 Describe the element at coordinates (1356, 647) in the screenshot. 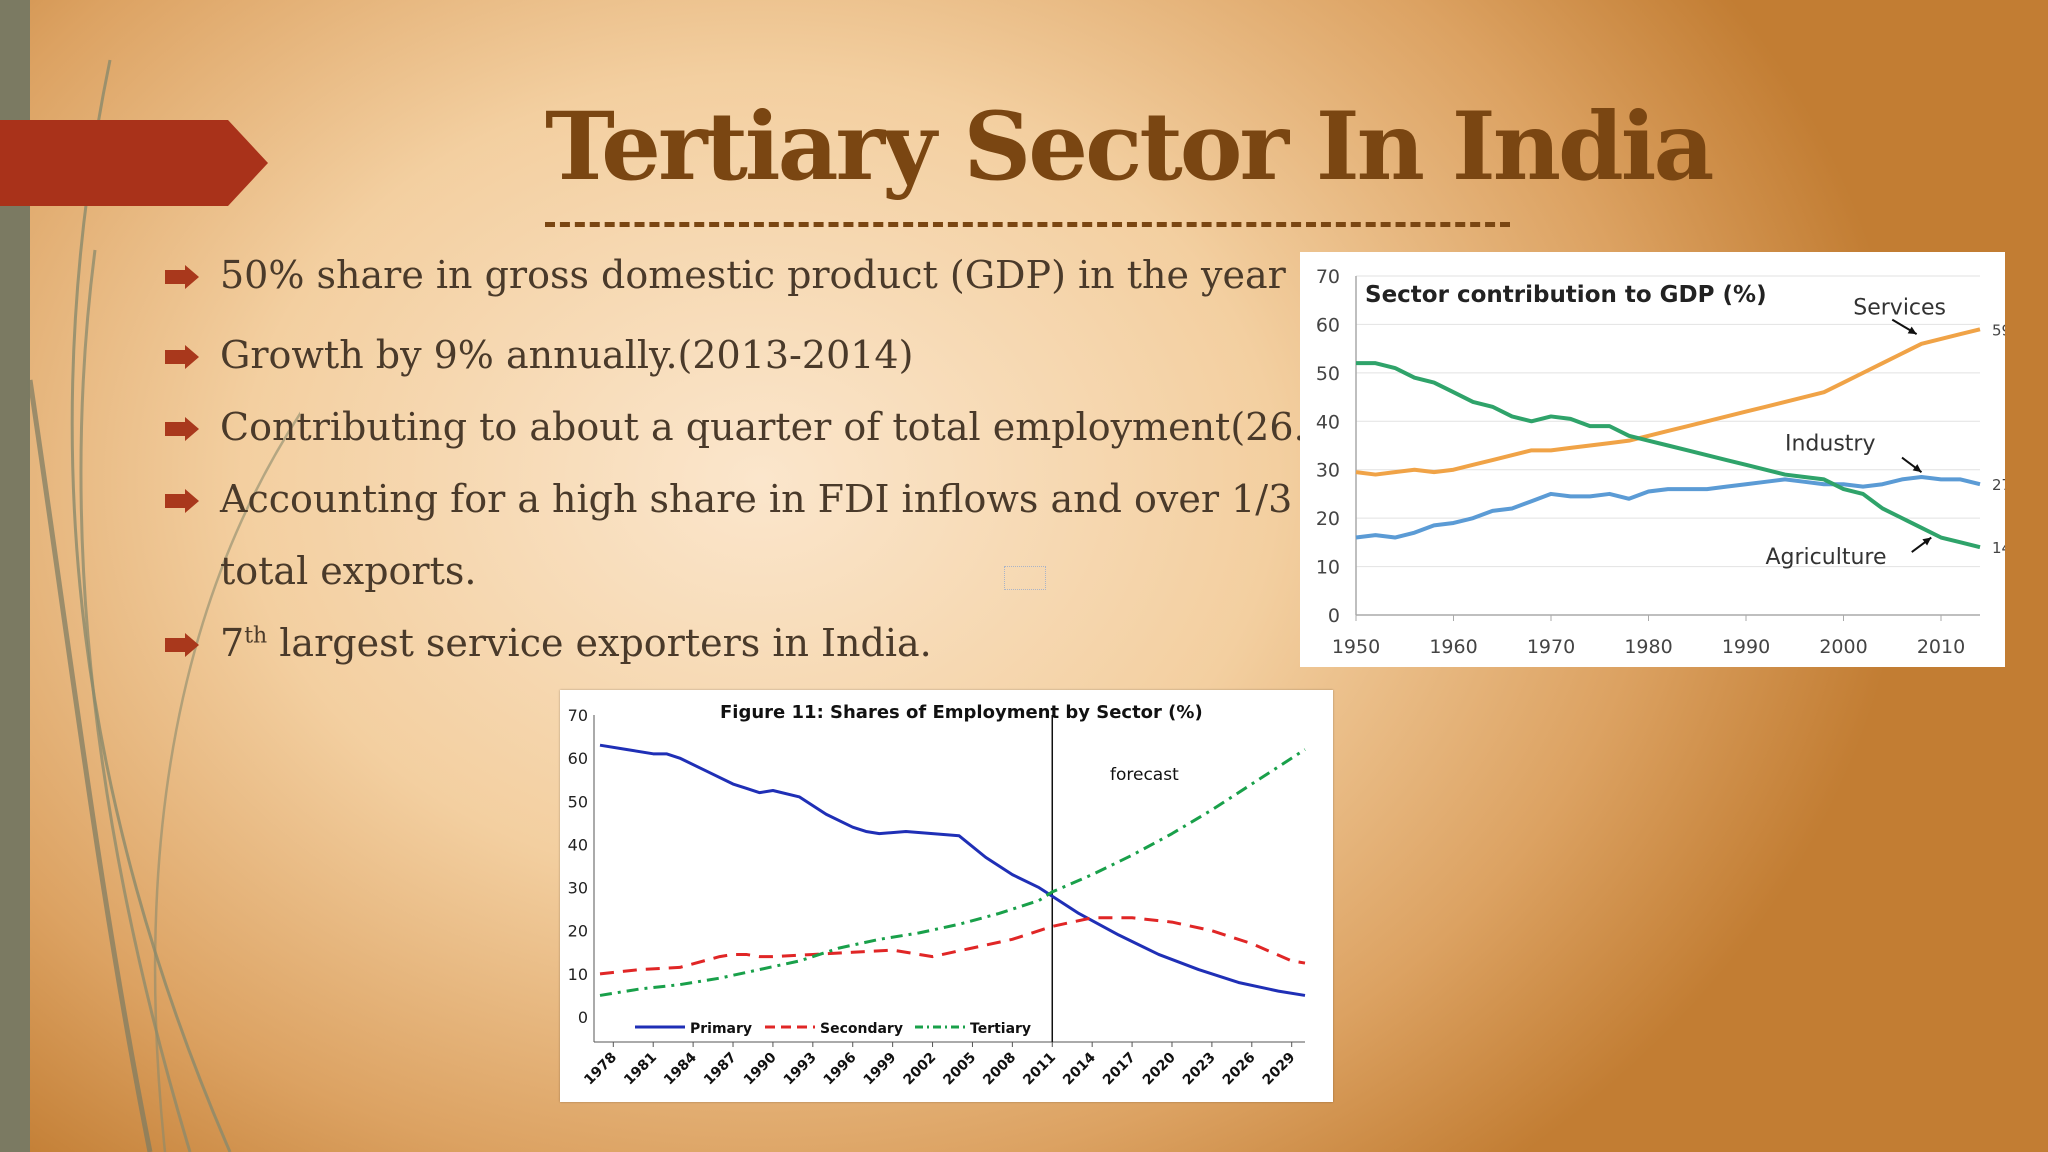

I see `gdp-x-tick-label: 1950` at that location.